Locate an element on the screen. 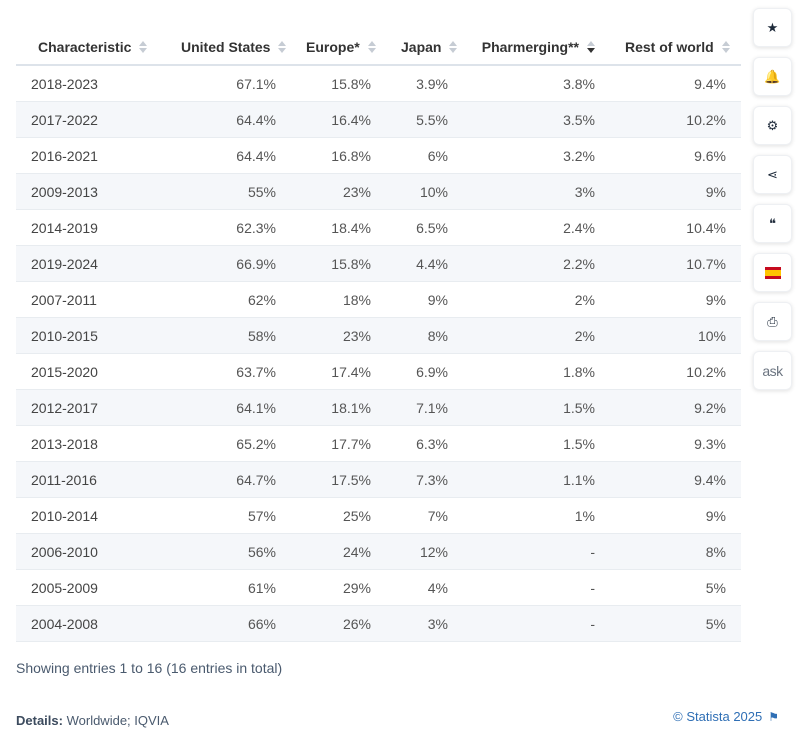  value-cell: 2.2% is located at coordinates (536, 263).